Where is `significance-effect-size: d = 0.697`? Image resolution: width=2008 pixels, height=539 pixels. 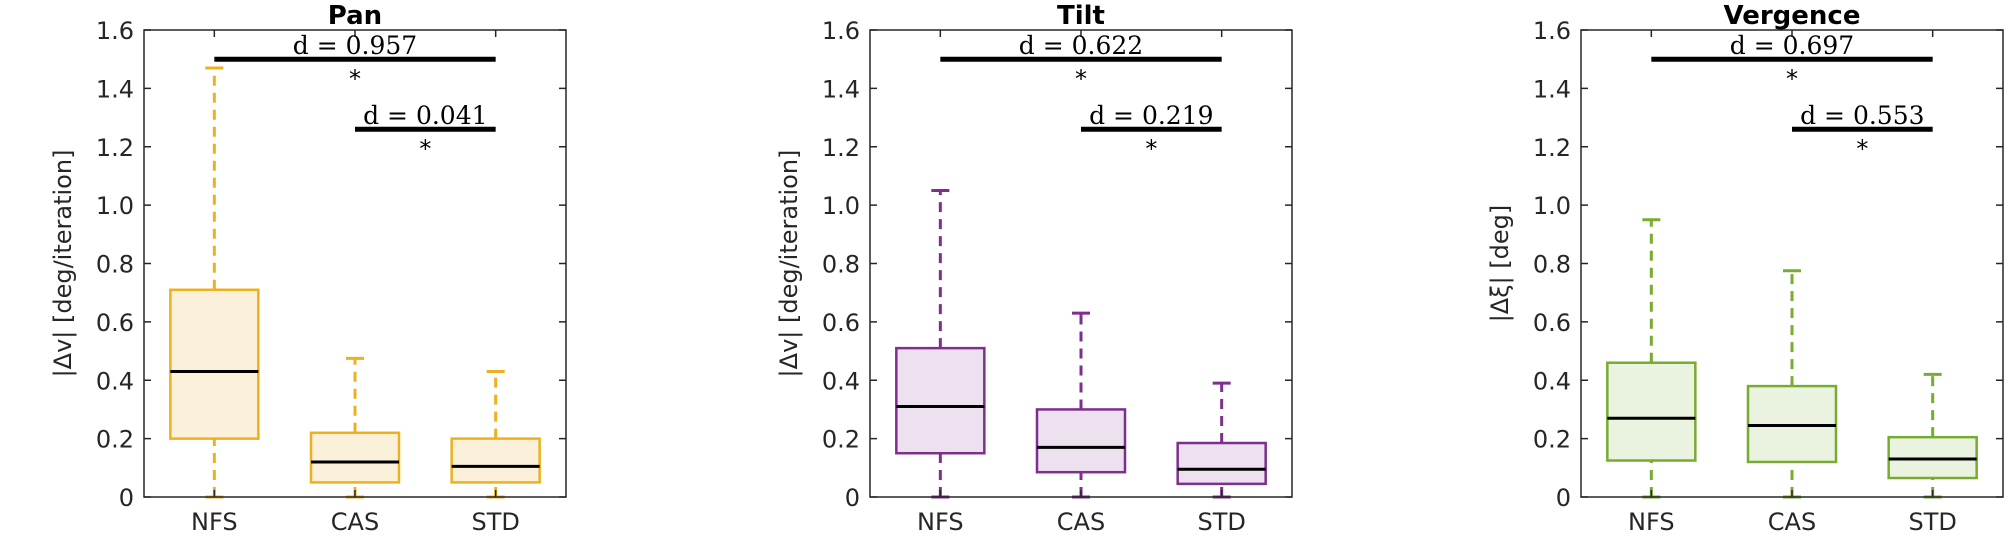
significance-effect-size: d = 0.697 is located at coordinates (1792, 45).